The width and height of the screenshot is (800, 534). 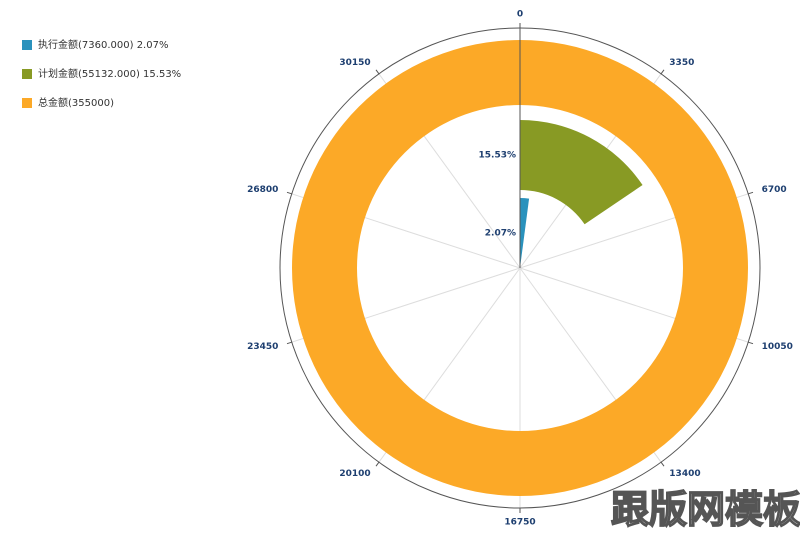 What do you see at coordinates (519, 523) in the screenshot?
I see `theta-tick-label: 16750` at bounding box center [519, 523].